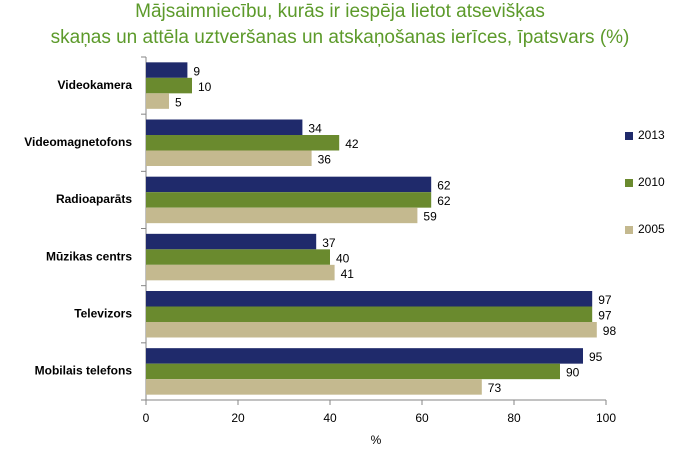 Image resolution: width=680 pixels, height=450 pixels. I want to click on x-tick-label: 40, so click(330, 418).